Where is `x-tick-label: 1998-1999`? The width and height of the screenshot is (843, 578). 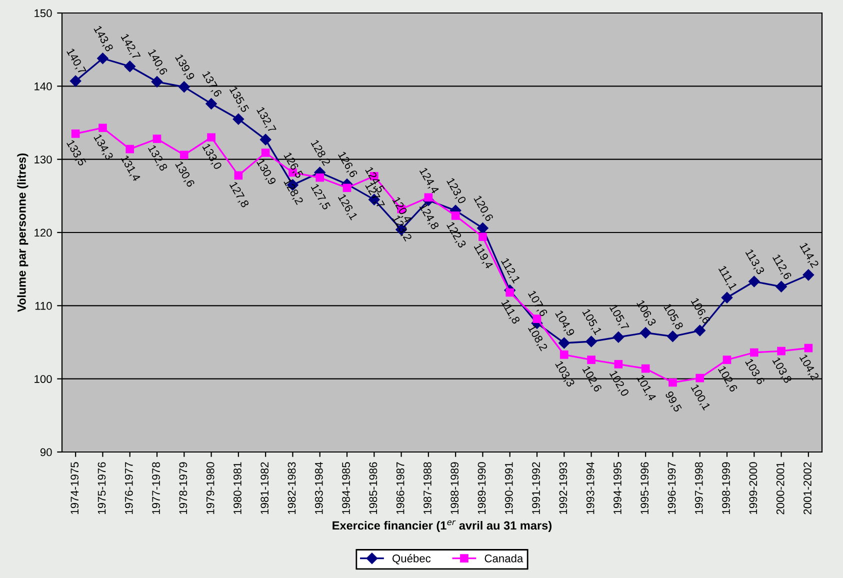
x-tick-label: 1998-1999 is located at coordinates (726, 488).